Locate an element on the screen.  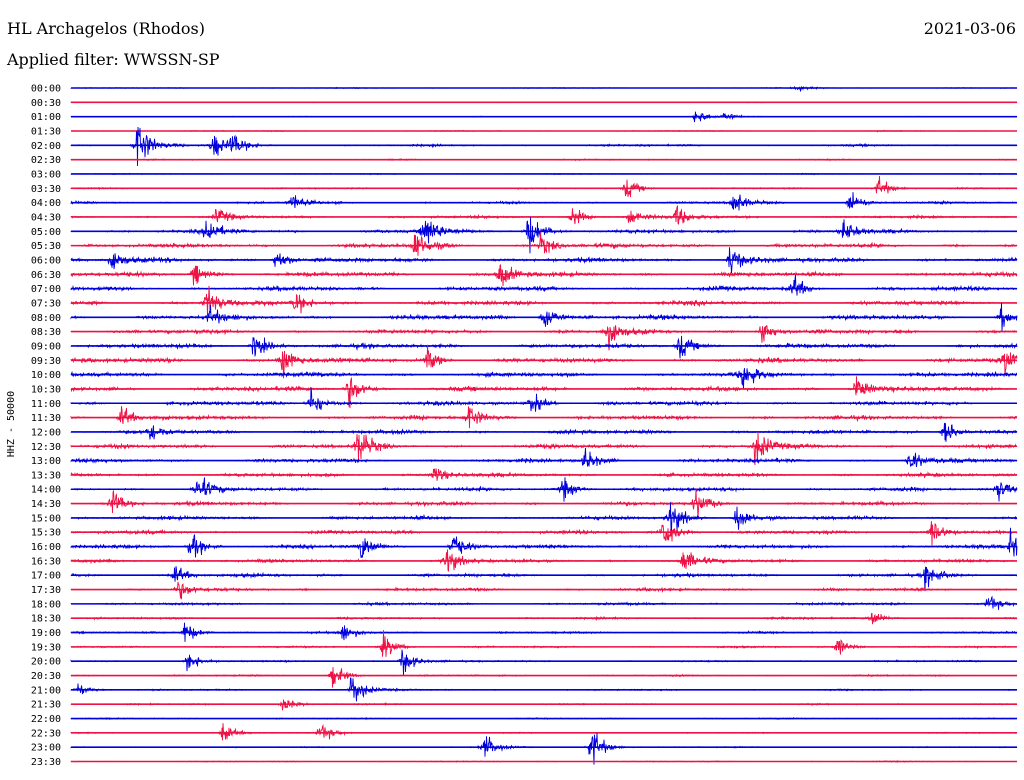
trace-time-label: 06:30 is located at coordinates (46, 275).